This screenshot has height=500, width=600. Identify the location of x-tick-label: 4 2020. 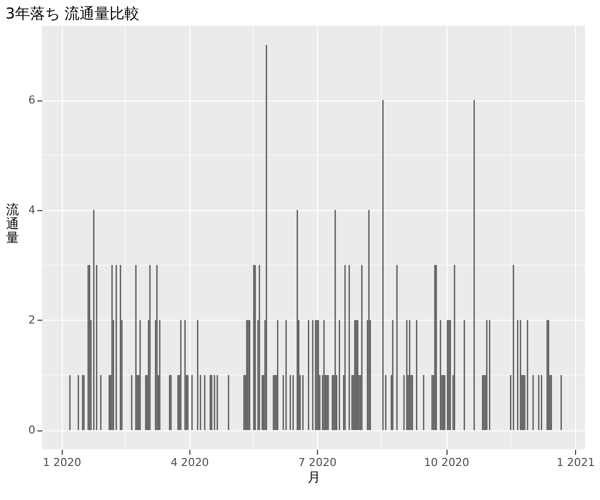
(189, 462).